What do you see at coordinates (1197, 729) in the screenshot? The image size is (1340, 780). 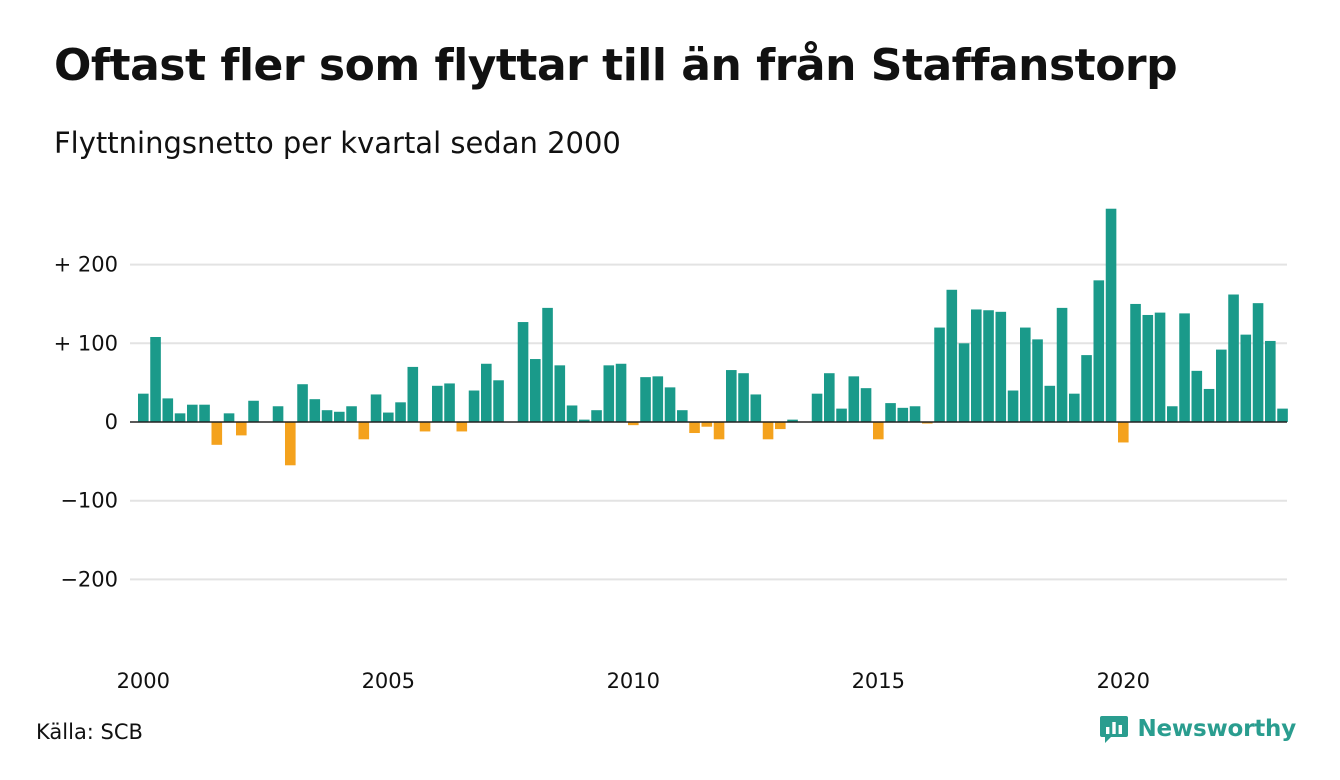 I see `brand-logo: Newsworthy` at bounding box center [1197, 729].